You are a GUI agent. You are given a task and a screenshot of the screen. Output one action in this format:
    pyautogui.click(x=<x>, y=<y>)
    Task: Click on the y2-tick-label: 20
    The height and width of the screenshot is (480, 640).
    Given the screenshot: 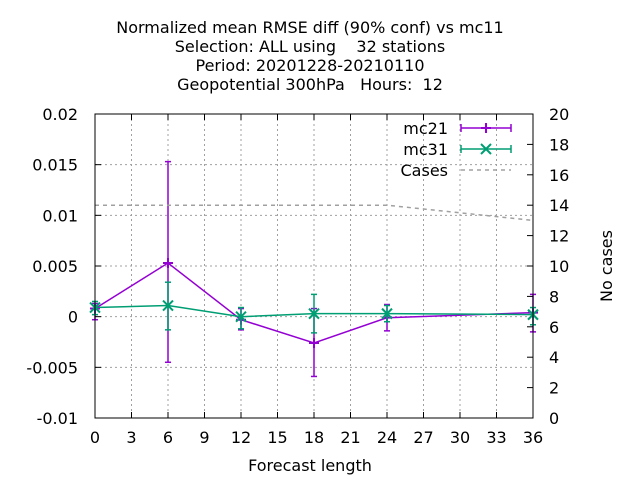 What is the action you would take?
    pyautogui.click(x=559, y=114)
    